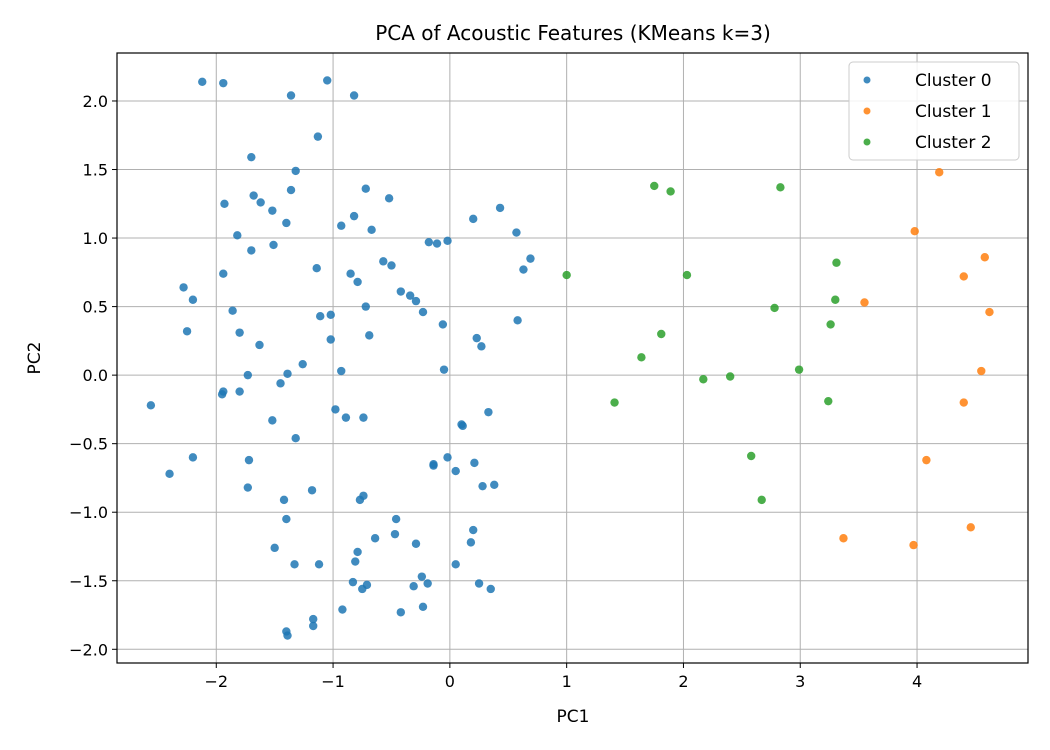 The image size is (1050, 750). Describe the element at coordinates (573, 33) in the screenshot. I see `chart-title: PCA of Acoustic Features (KMeans k=3)` at that location.